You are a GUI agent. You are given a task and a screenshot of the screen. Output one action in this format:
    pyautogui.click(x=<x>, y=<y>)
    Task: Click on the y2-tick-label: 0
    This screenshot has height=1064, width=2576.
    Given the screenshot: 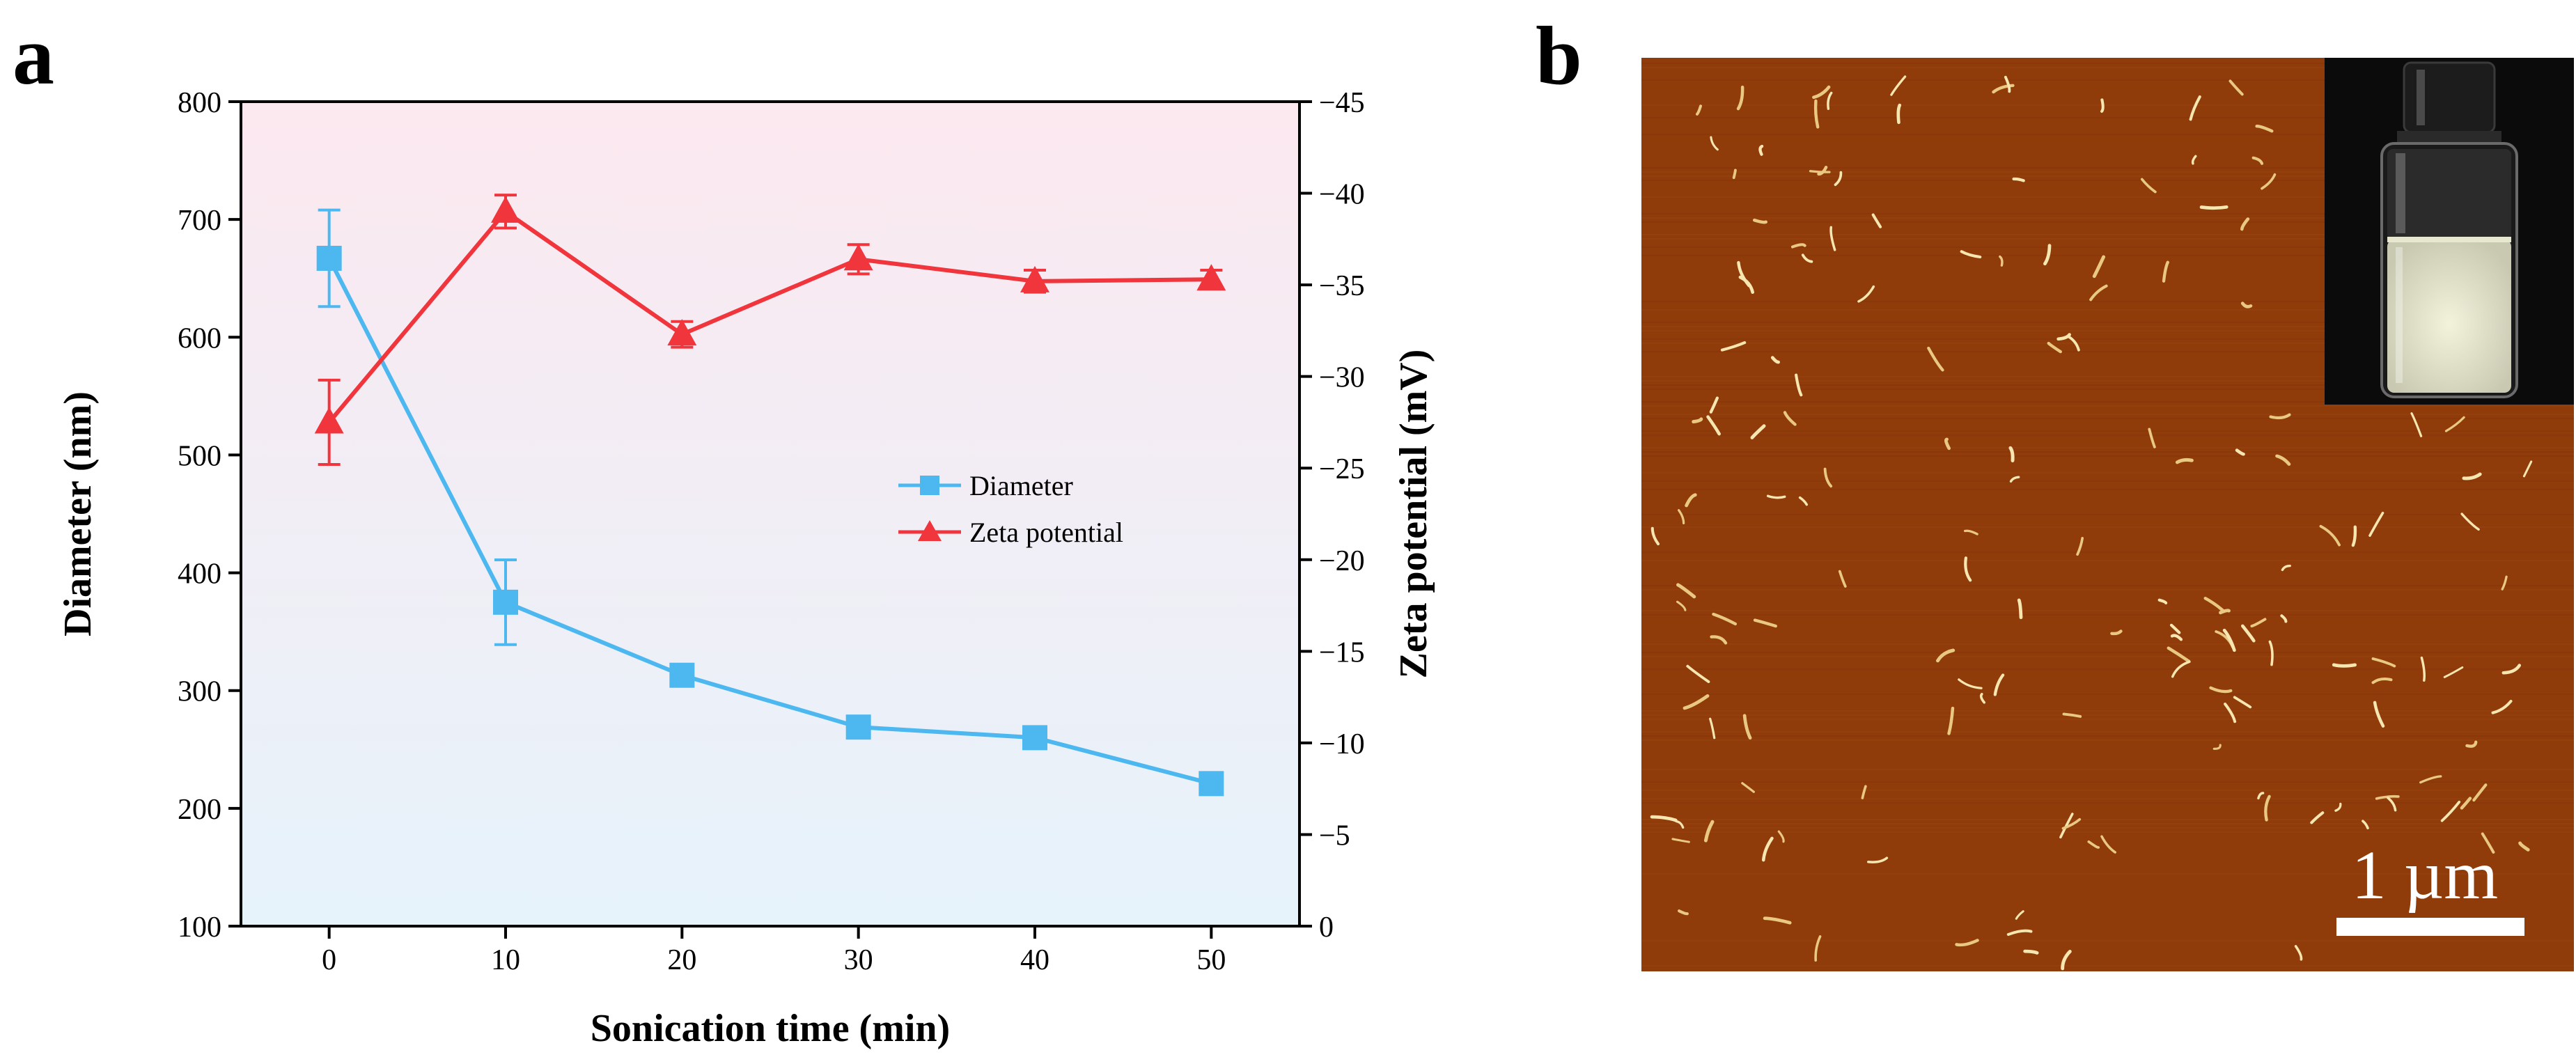 What is the action you would take?
    pyautogui.click(x=1327, y=928)
    